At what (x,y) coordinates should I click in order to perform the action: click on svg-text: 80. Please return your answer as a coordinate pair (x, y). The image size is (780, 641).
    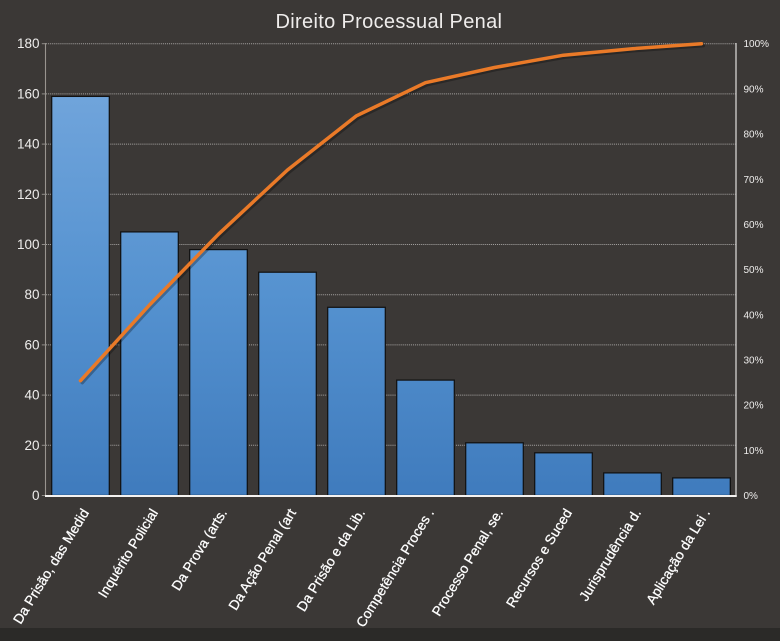
    Looking at the image, I should click on (31, 294).